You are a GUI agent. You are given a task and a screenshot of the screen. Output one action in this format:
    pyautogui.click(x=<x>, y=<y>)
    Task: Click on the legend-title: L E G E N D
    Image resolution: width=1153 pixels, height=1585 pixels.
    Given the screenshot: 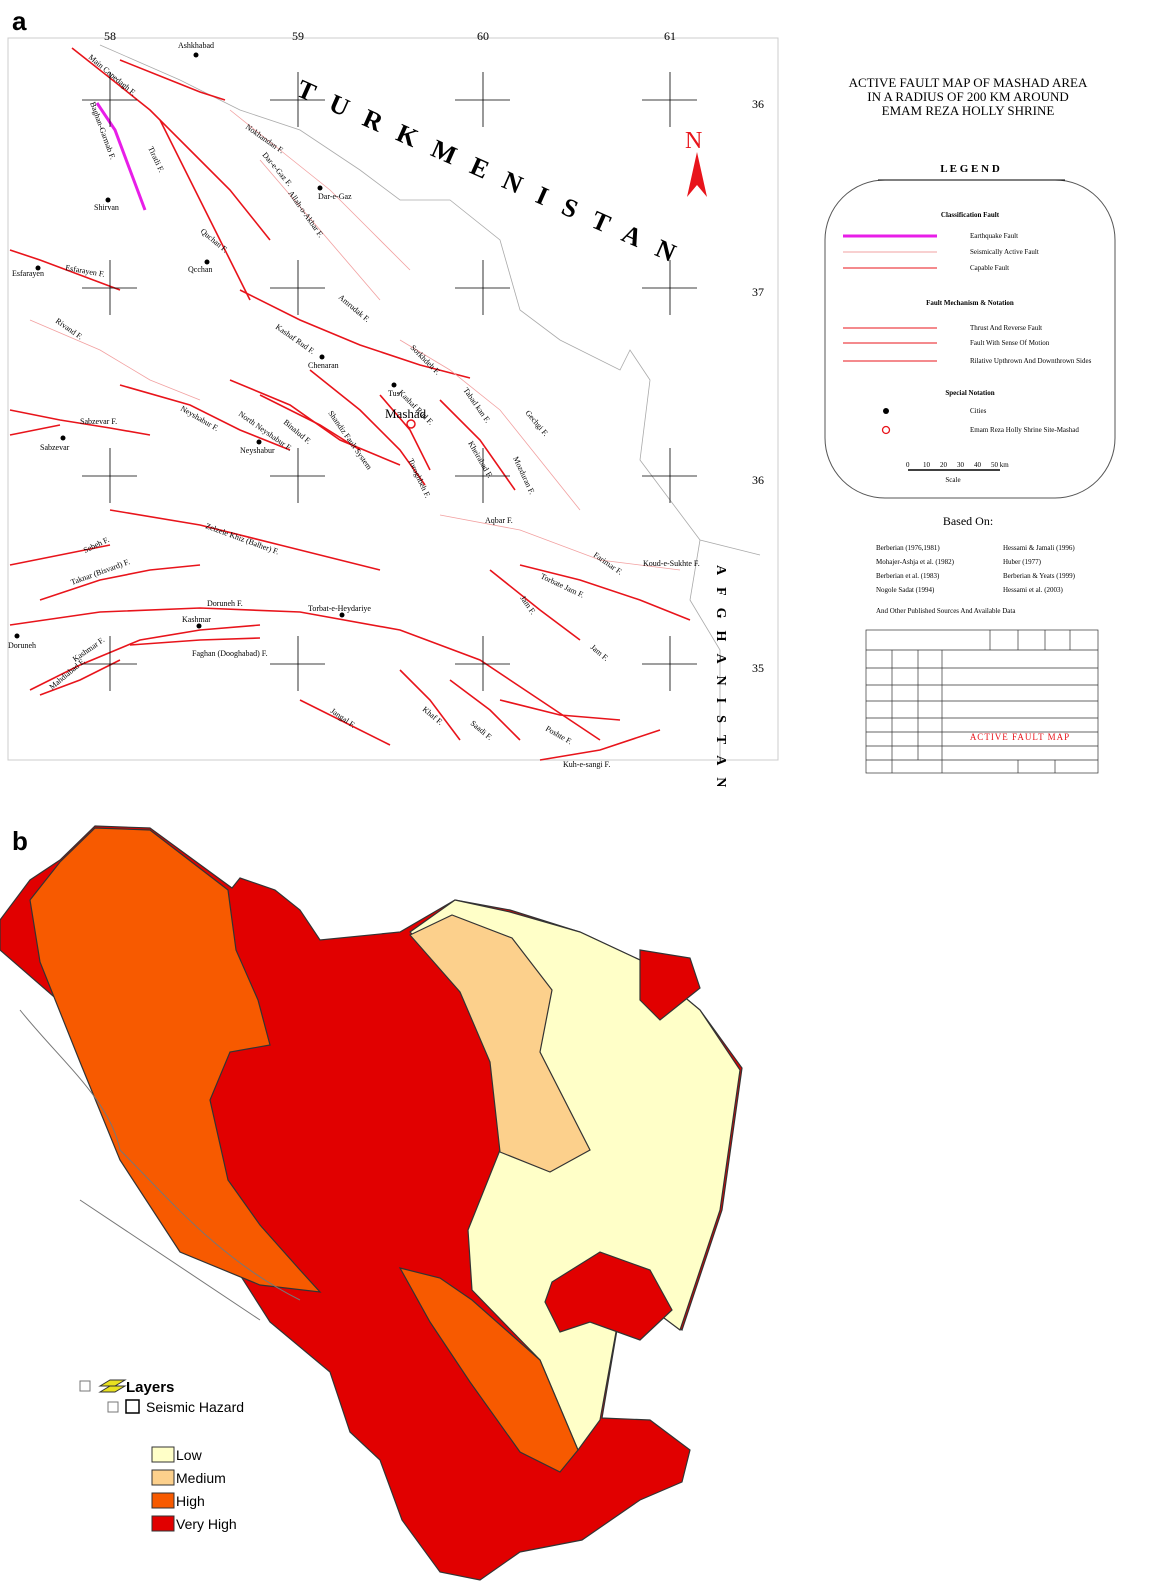 What is the action you would take?
    pyautogui.click(x=970, y=169)
    